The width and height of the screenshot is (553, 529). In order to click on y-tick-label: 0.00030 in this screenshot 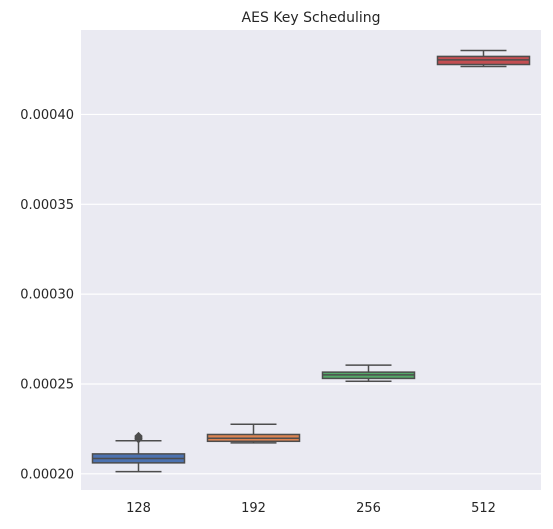, I will do `click(47, 295)`.